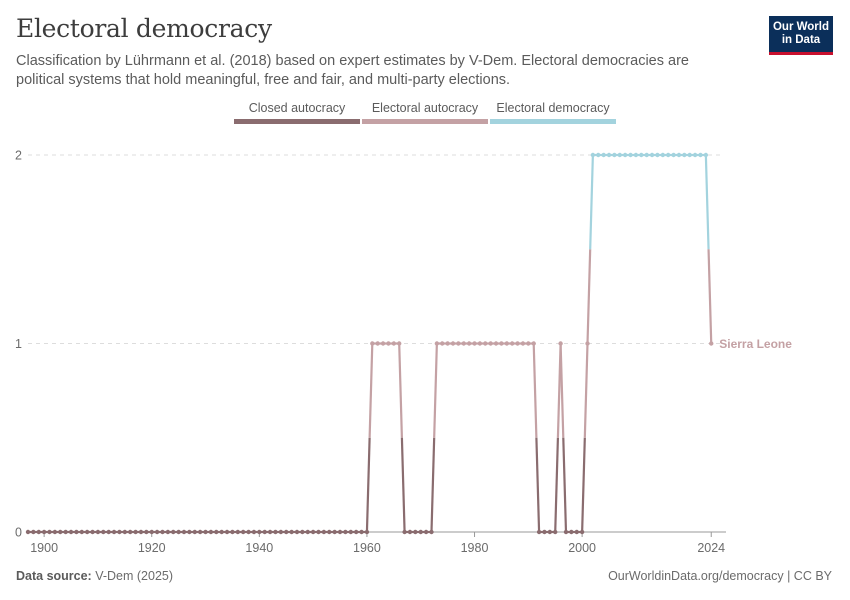 This screenshot has width=850, height=600. Describe the element at coordinates (144, 28) in the screenshot. I see `chart-title: Electoral democracy` at that location.